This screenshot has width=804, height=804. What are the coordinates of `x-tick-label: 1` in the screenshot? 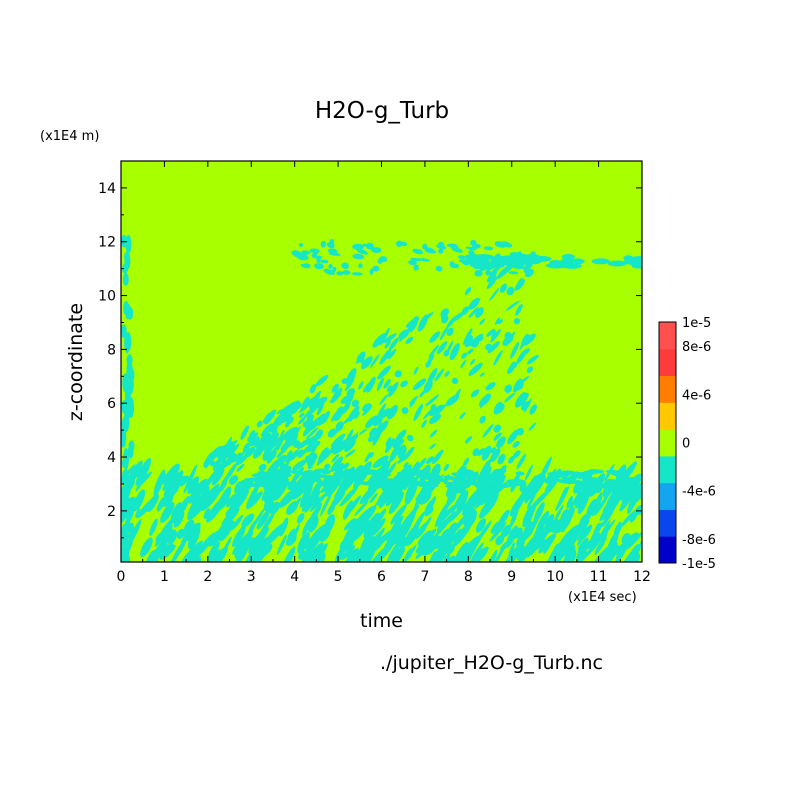 It's located at (164, 577).